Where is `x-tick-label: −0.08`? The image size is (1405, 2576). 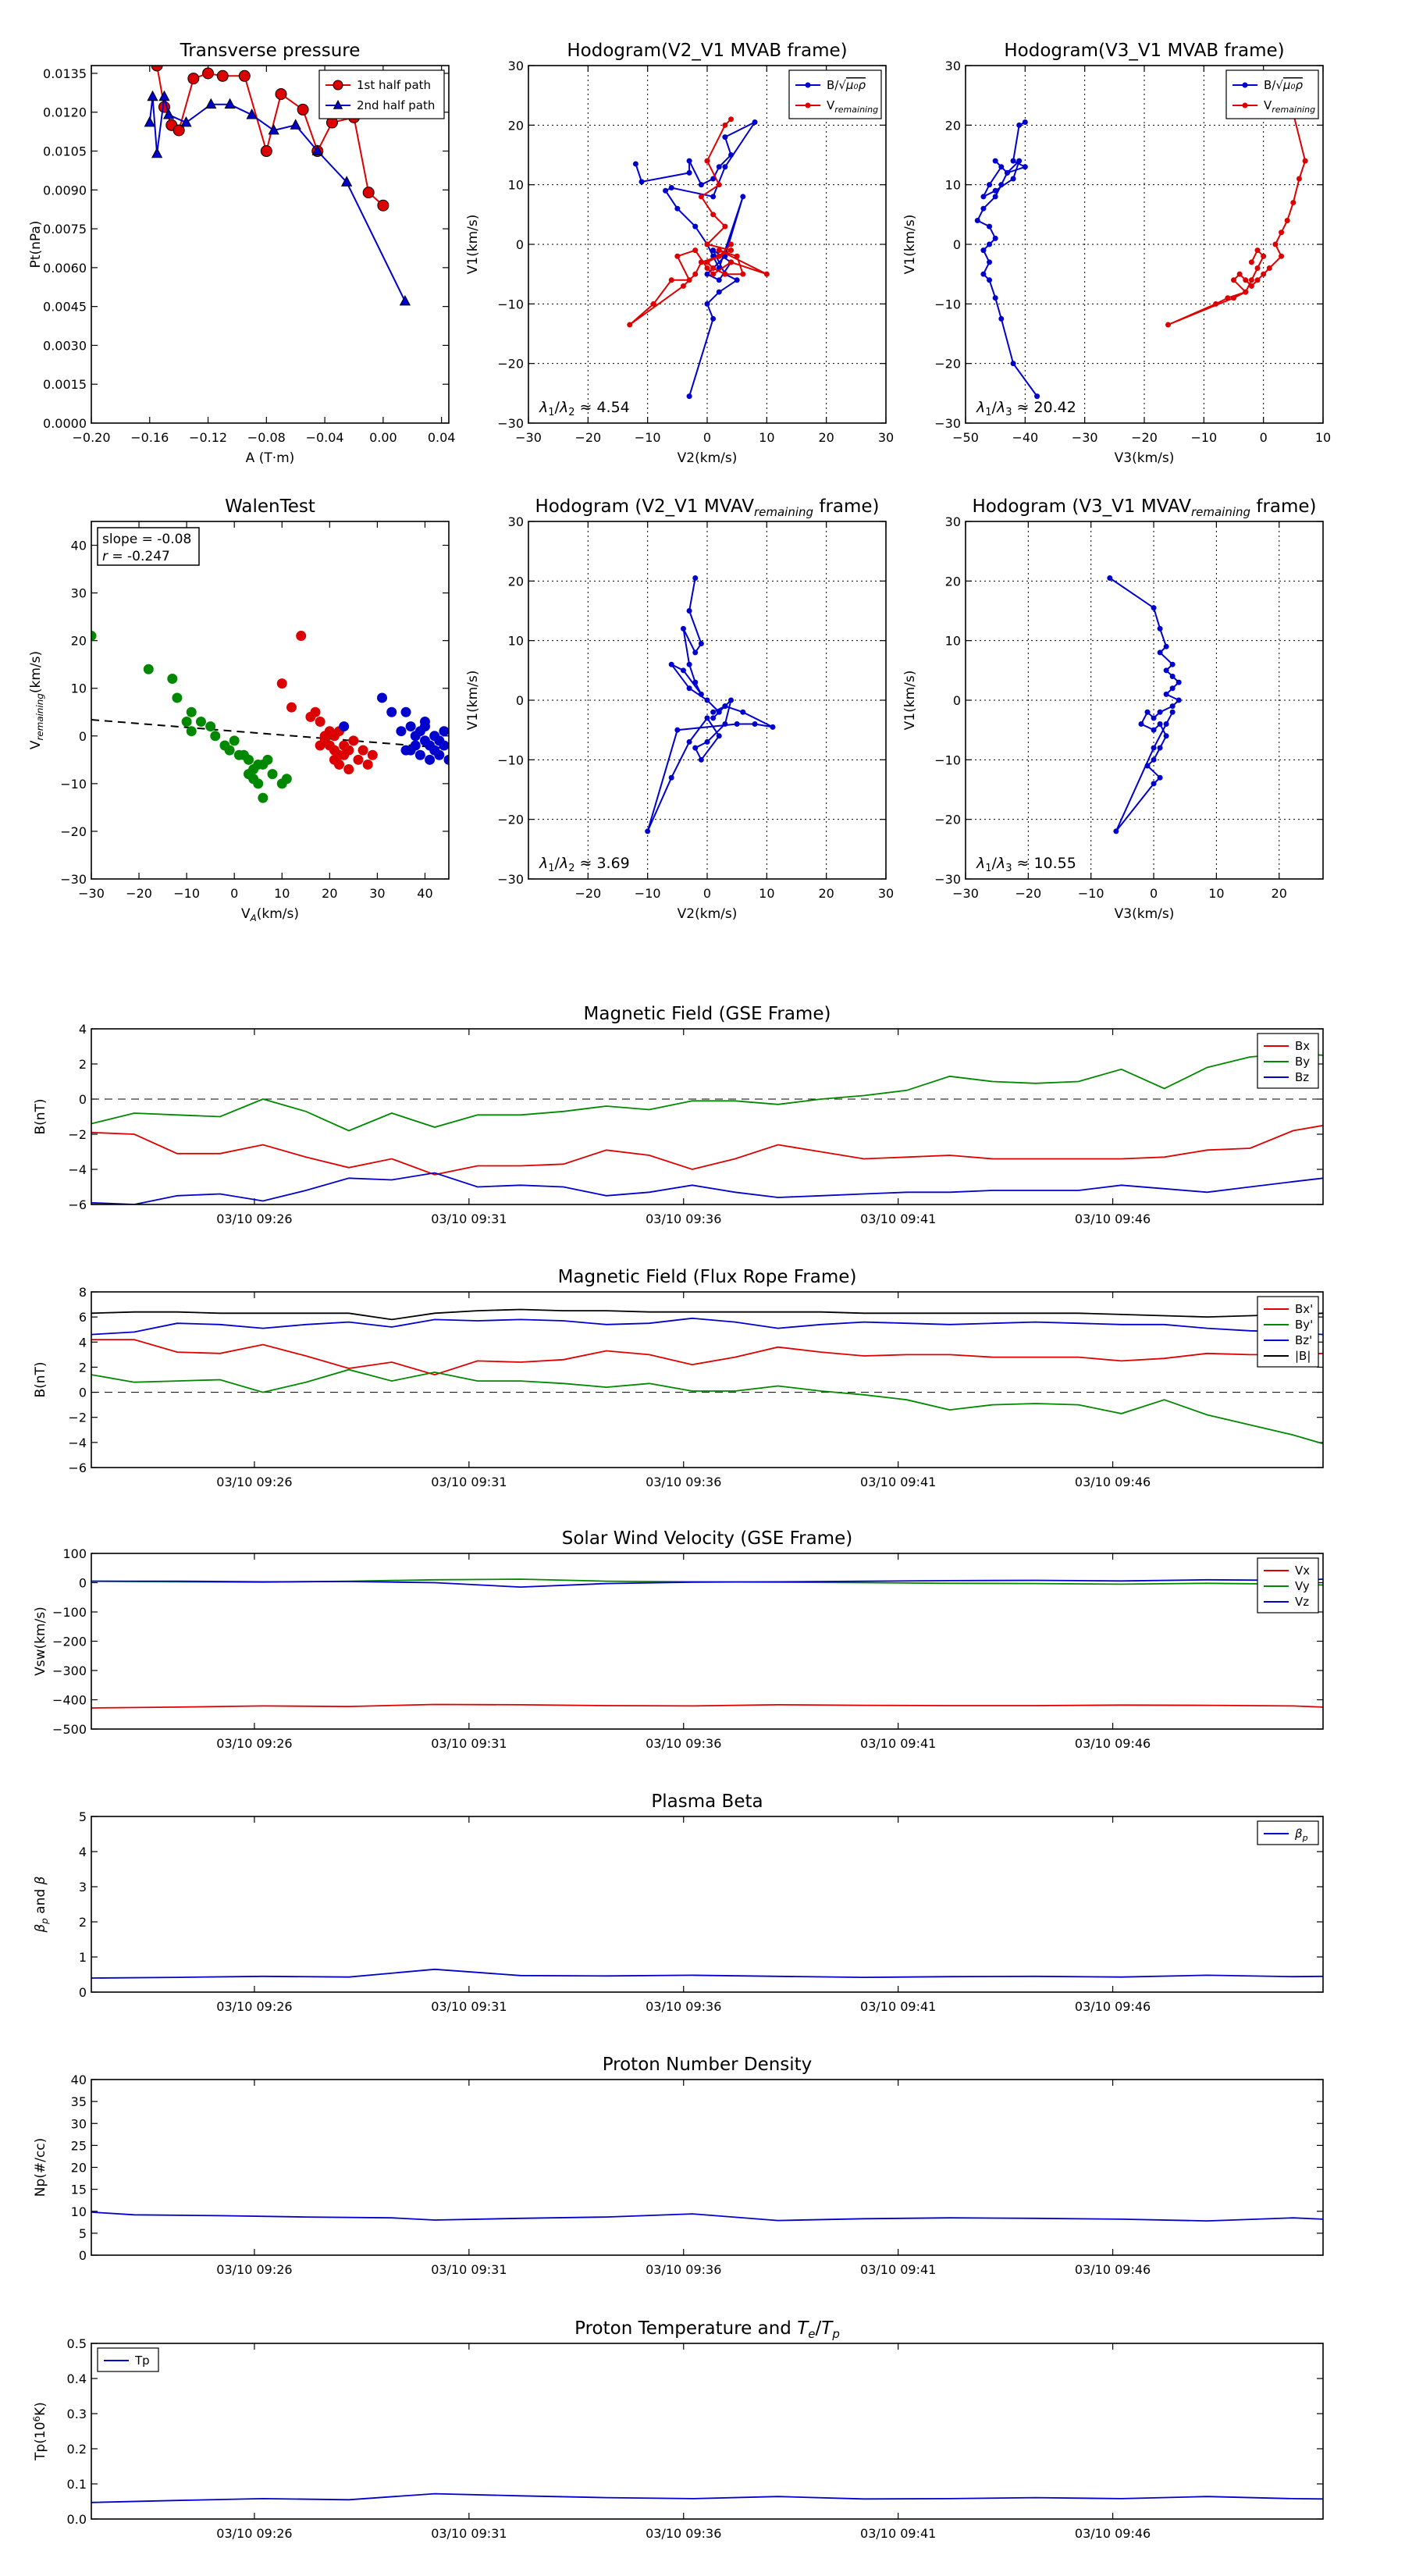
x-tick-label: −0.08 is located at coordinates (267, 437).